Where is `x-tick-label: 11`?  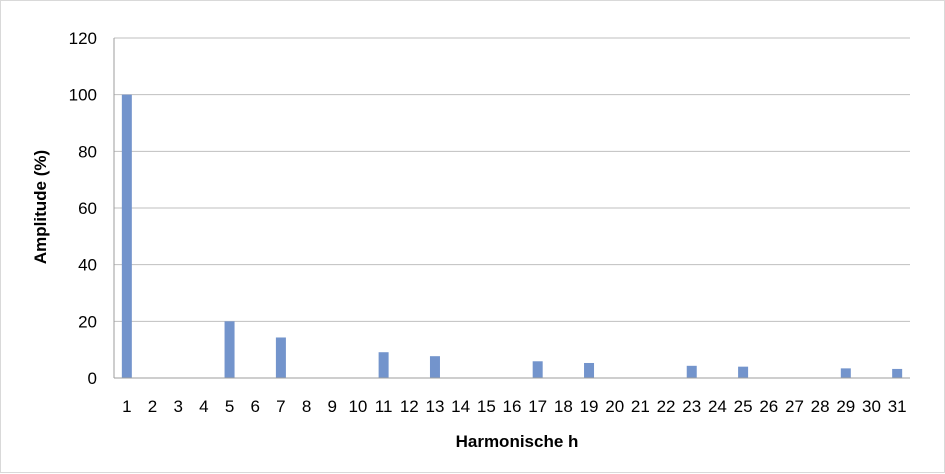 x-tick-label: 11 is located at coordinates (384, 406).